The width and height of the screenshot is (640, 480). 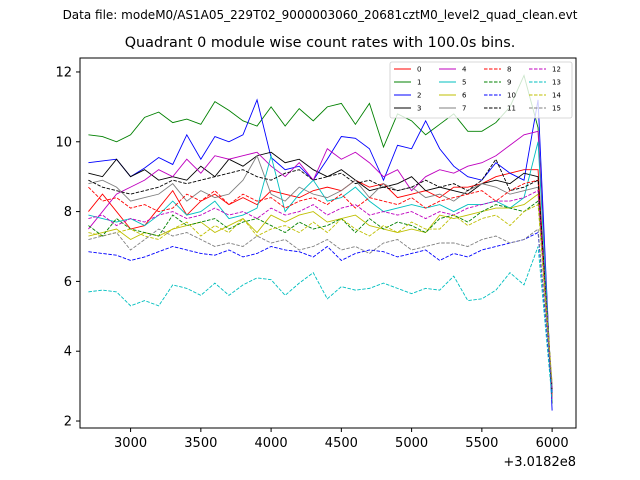 What do you see at coordinates (481, 443) in the screenshot?
I see `x-tick-label: 5500` at bounding box center [481, 443].